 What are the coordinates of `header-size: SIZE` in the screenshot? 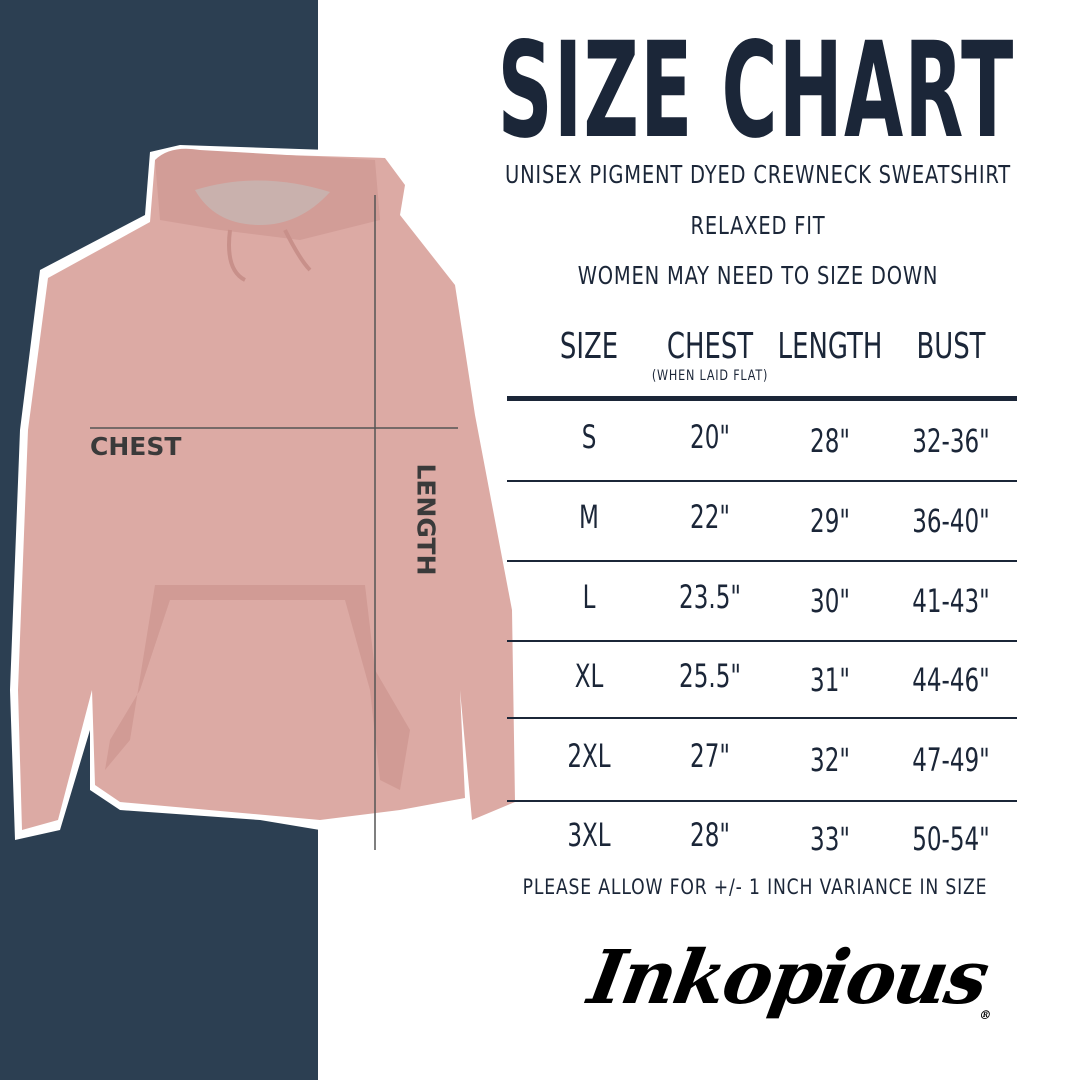 It's located at (589, 346).